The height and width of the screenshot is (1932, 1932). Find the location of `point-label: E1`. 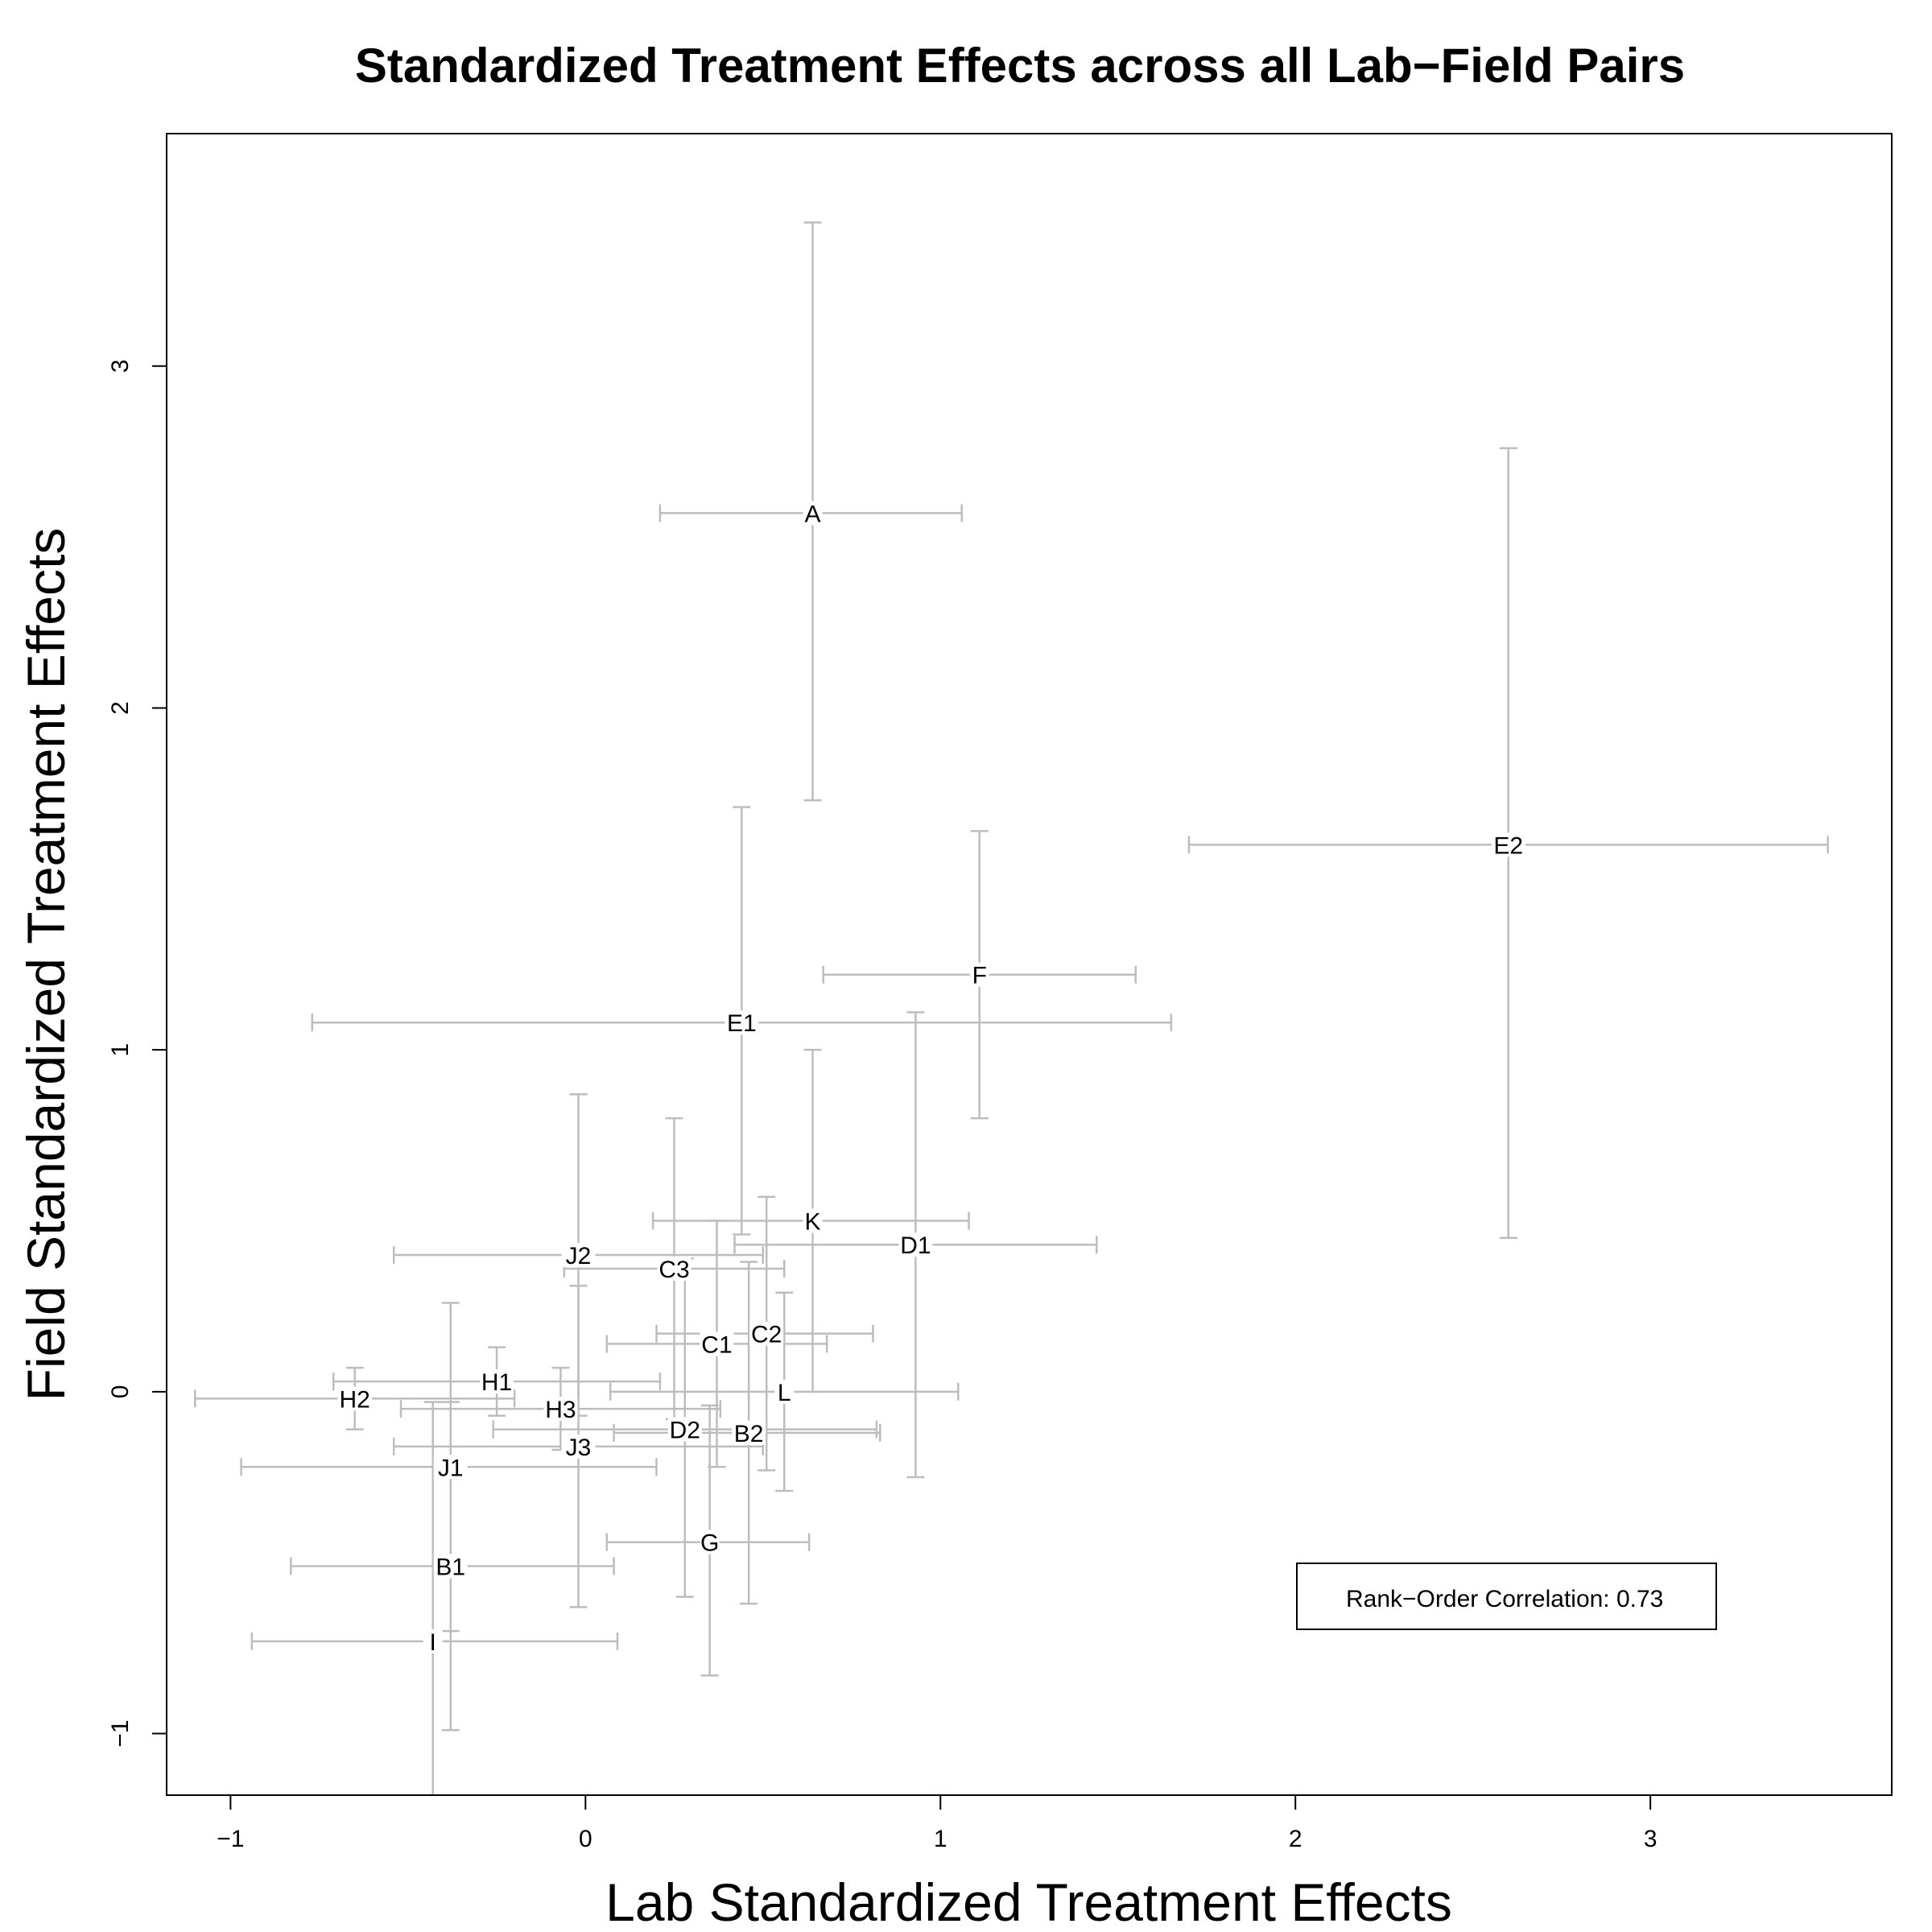

point-label: E1 is located at coordinates (742, 1023).